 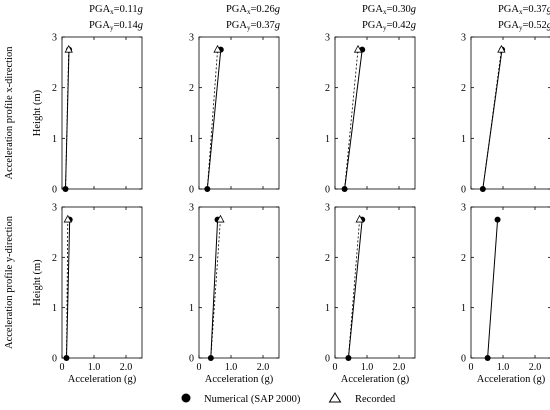 What do you see at coordinates (389, 26) in the screenshot?
I see `pga-header-y-3: PGAy=0.42g` at bounding box center [389, 26].